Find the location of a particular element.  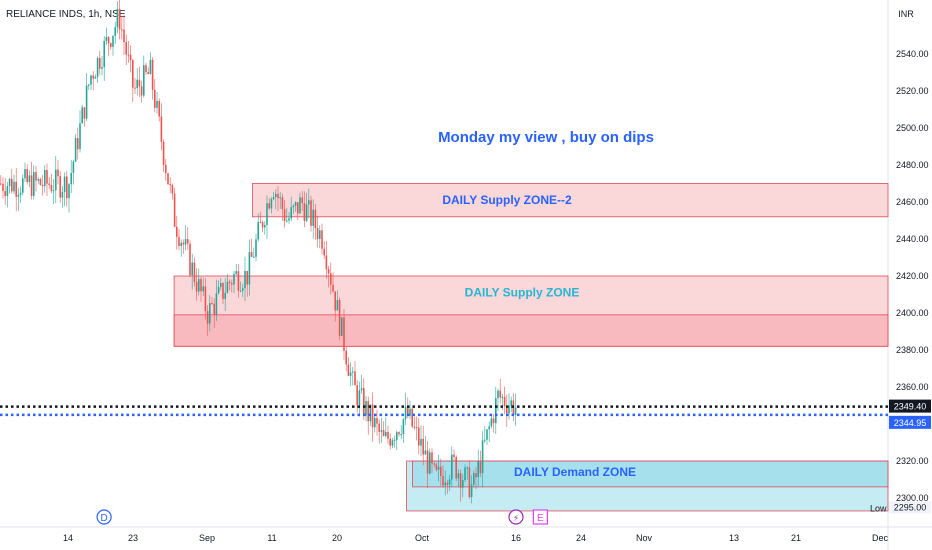

y-tick-label: 2520.00 is located at coordinates (912, 91).